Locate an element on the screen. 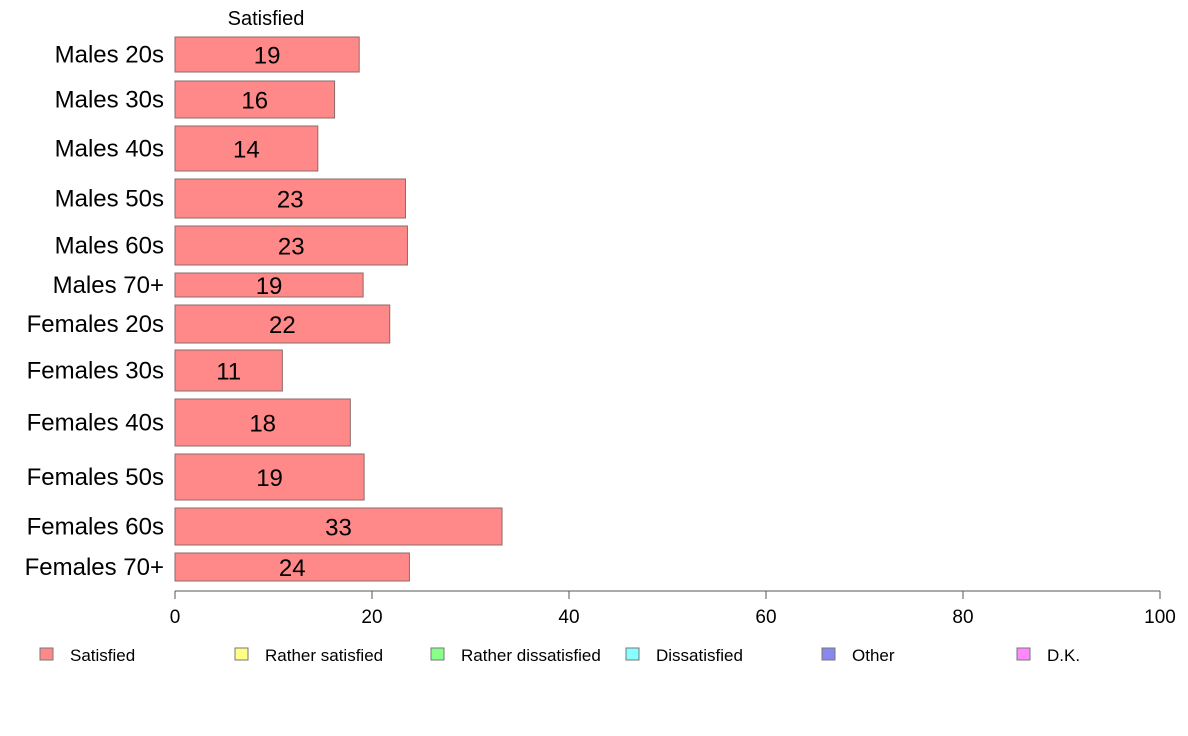 The height and width of the screenshot is (736, 1188). x-tick-label: 80 is located at coordinates (962, 617).